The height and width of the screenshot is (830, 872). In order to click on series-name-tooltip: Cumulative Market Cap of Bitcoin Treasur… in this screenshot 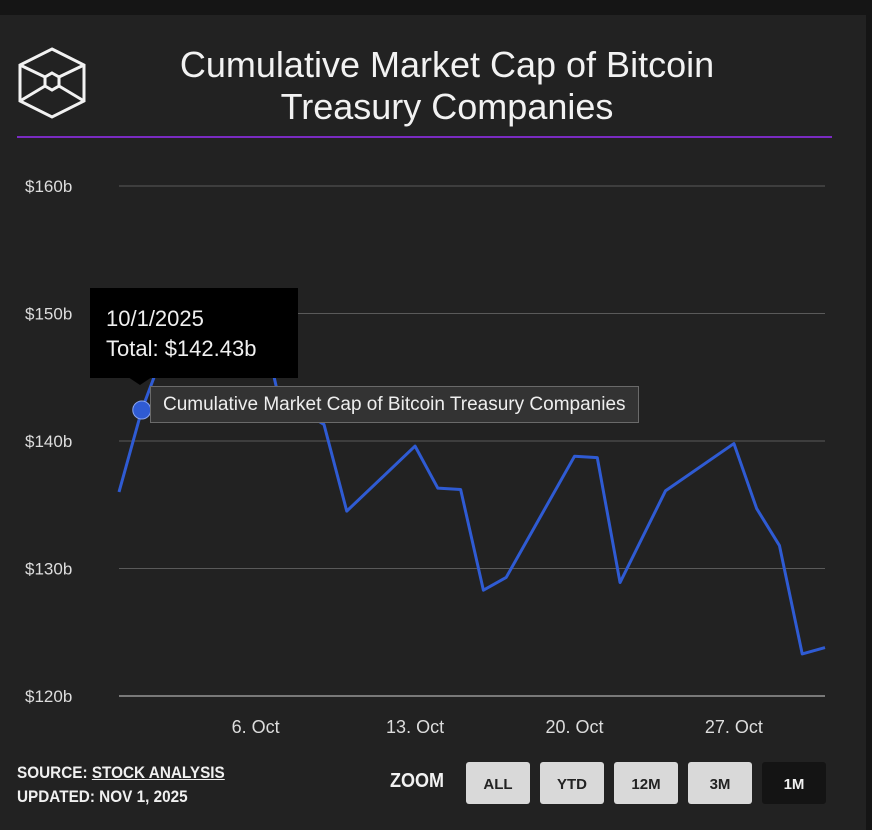, I will do `click(394, 404)`.